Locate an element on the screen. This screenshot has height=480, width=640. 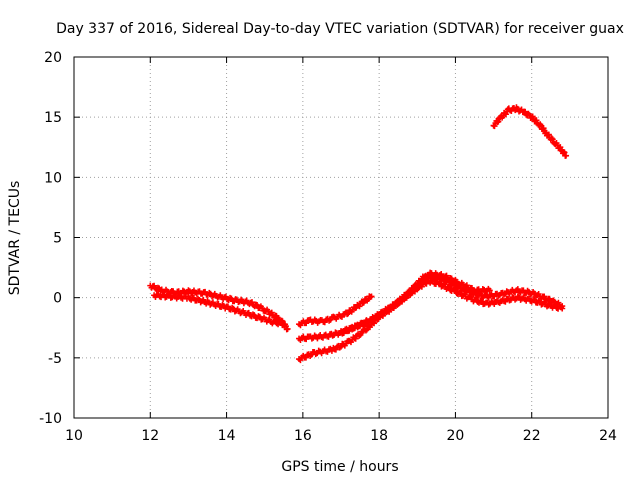
y-tick-label: 10 is located at coordinates (53, 178).